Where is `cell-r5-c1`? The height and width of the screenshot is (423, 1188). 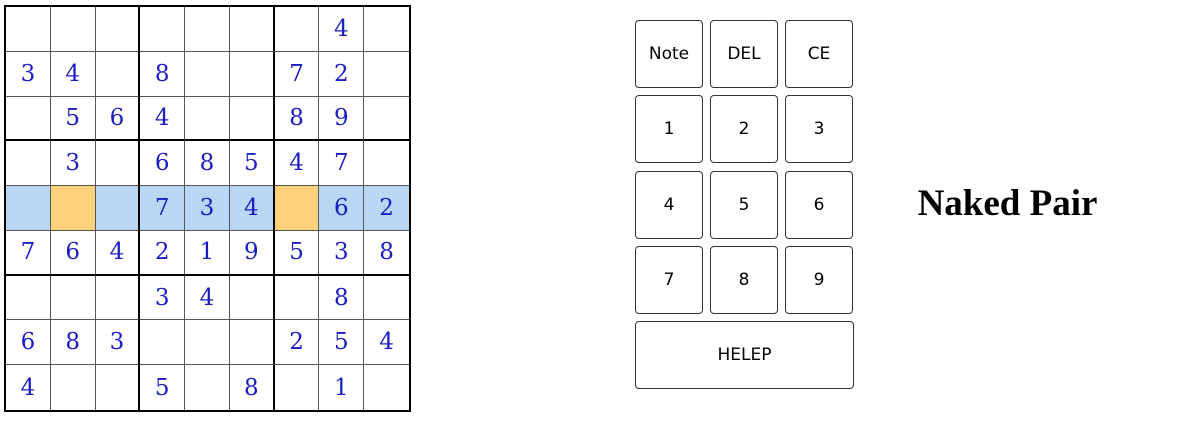 cell-r5-c1 is located at coordinates (28, 208).